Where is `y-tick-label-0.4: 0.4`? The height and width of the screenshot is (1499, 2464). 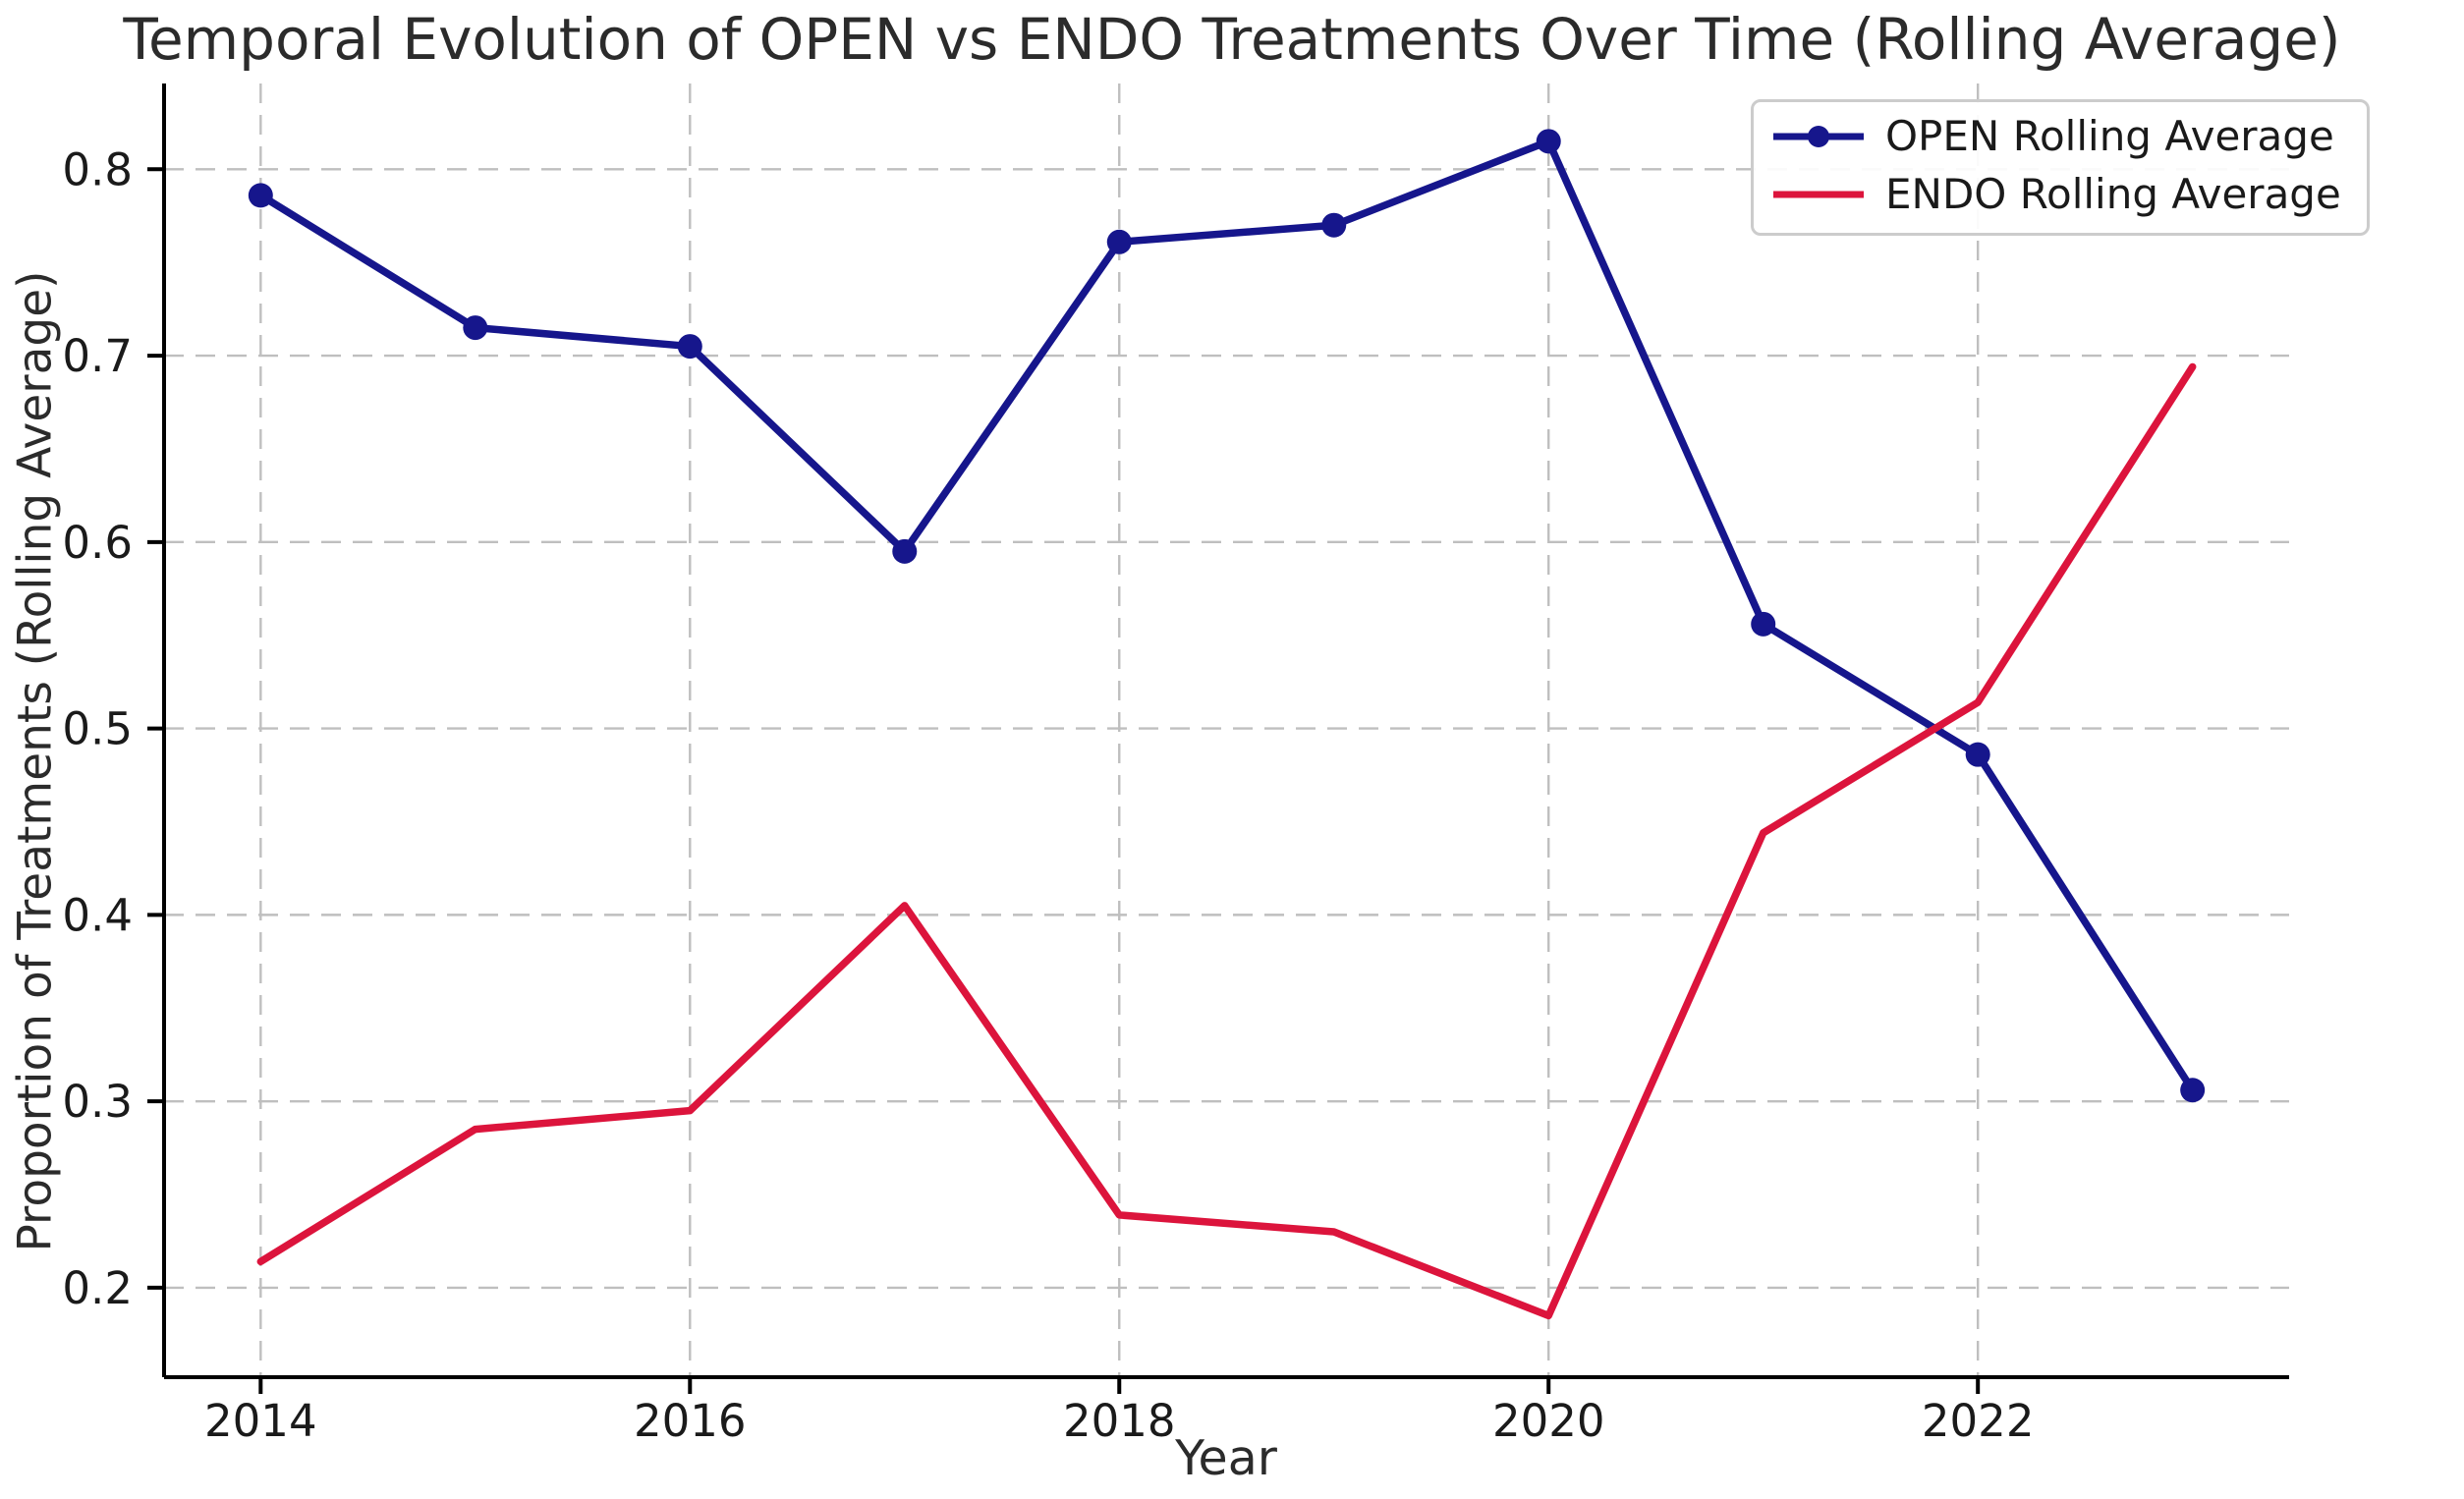 y-tick-label-0.4: 0.4 is located at coordinates (97, 915).